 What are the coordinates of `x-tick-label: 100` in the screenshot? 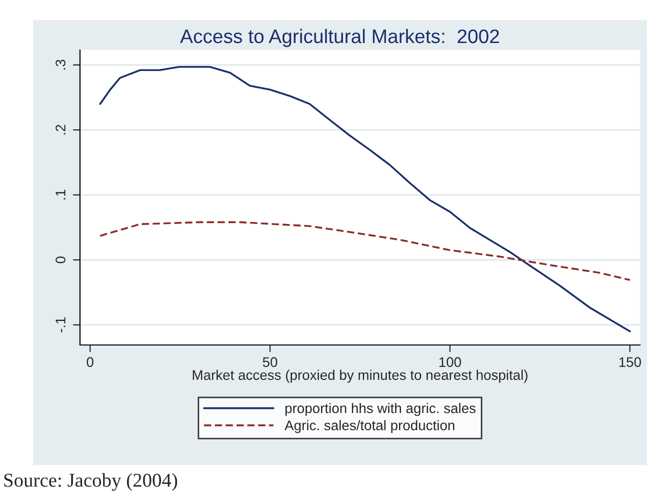 It's located at (450, 362).